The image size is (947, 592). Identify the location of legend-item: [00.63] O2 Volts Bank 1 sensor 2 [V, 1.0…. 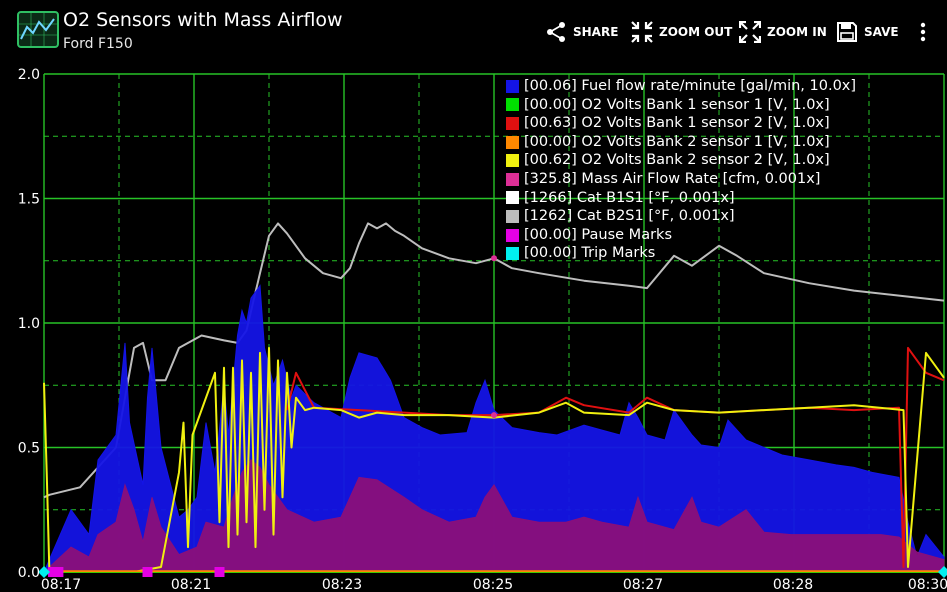
(681, 123).